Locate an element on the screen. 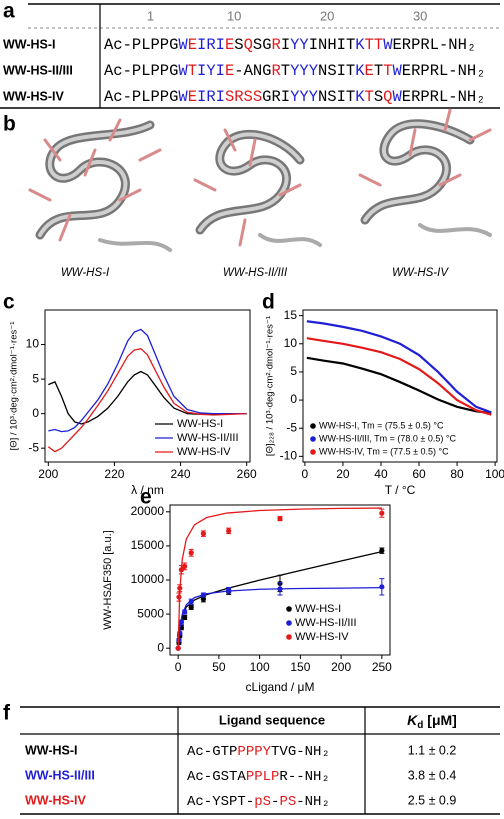 Image resolution: width=504 pixels, height=819 pixels. ligand-table-frame is located at coordinates (260, 760).